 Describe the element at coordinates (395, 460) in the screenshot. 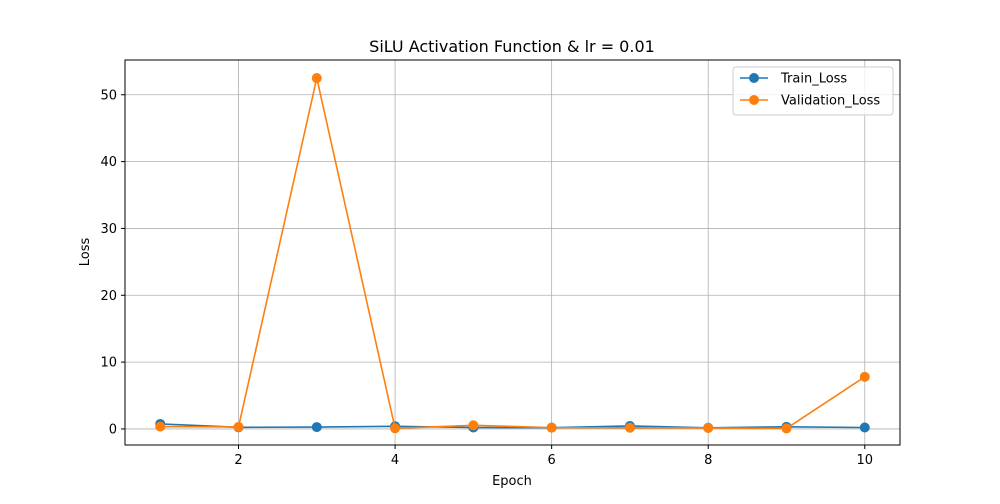

I see `x-tick-label: 4` at that location.